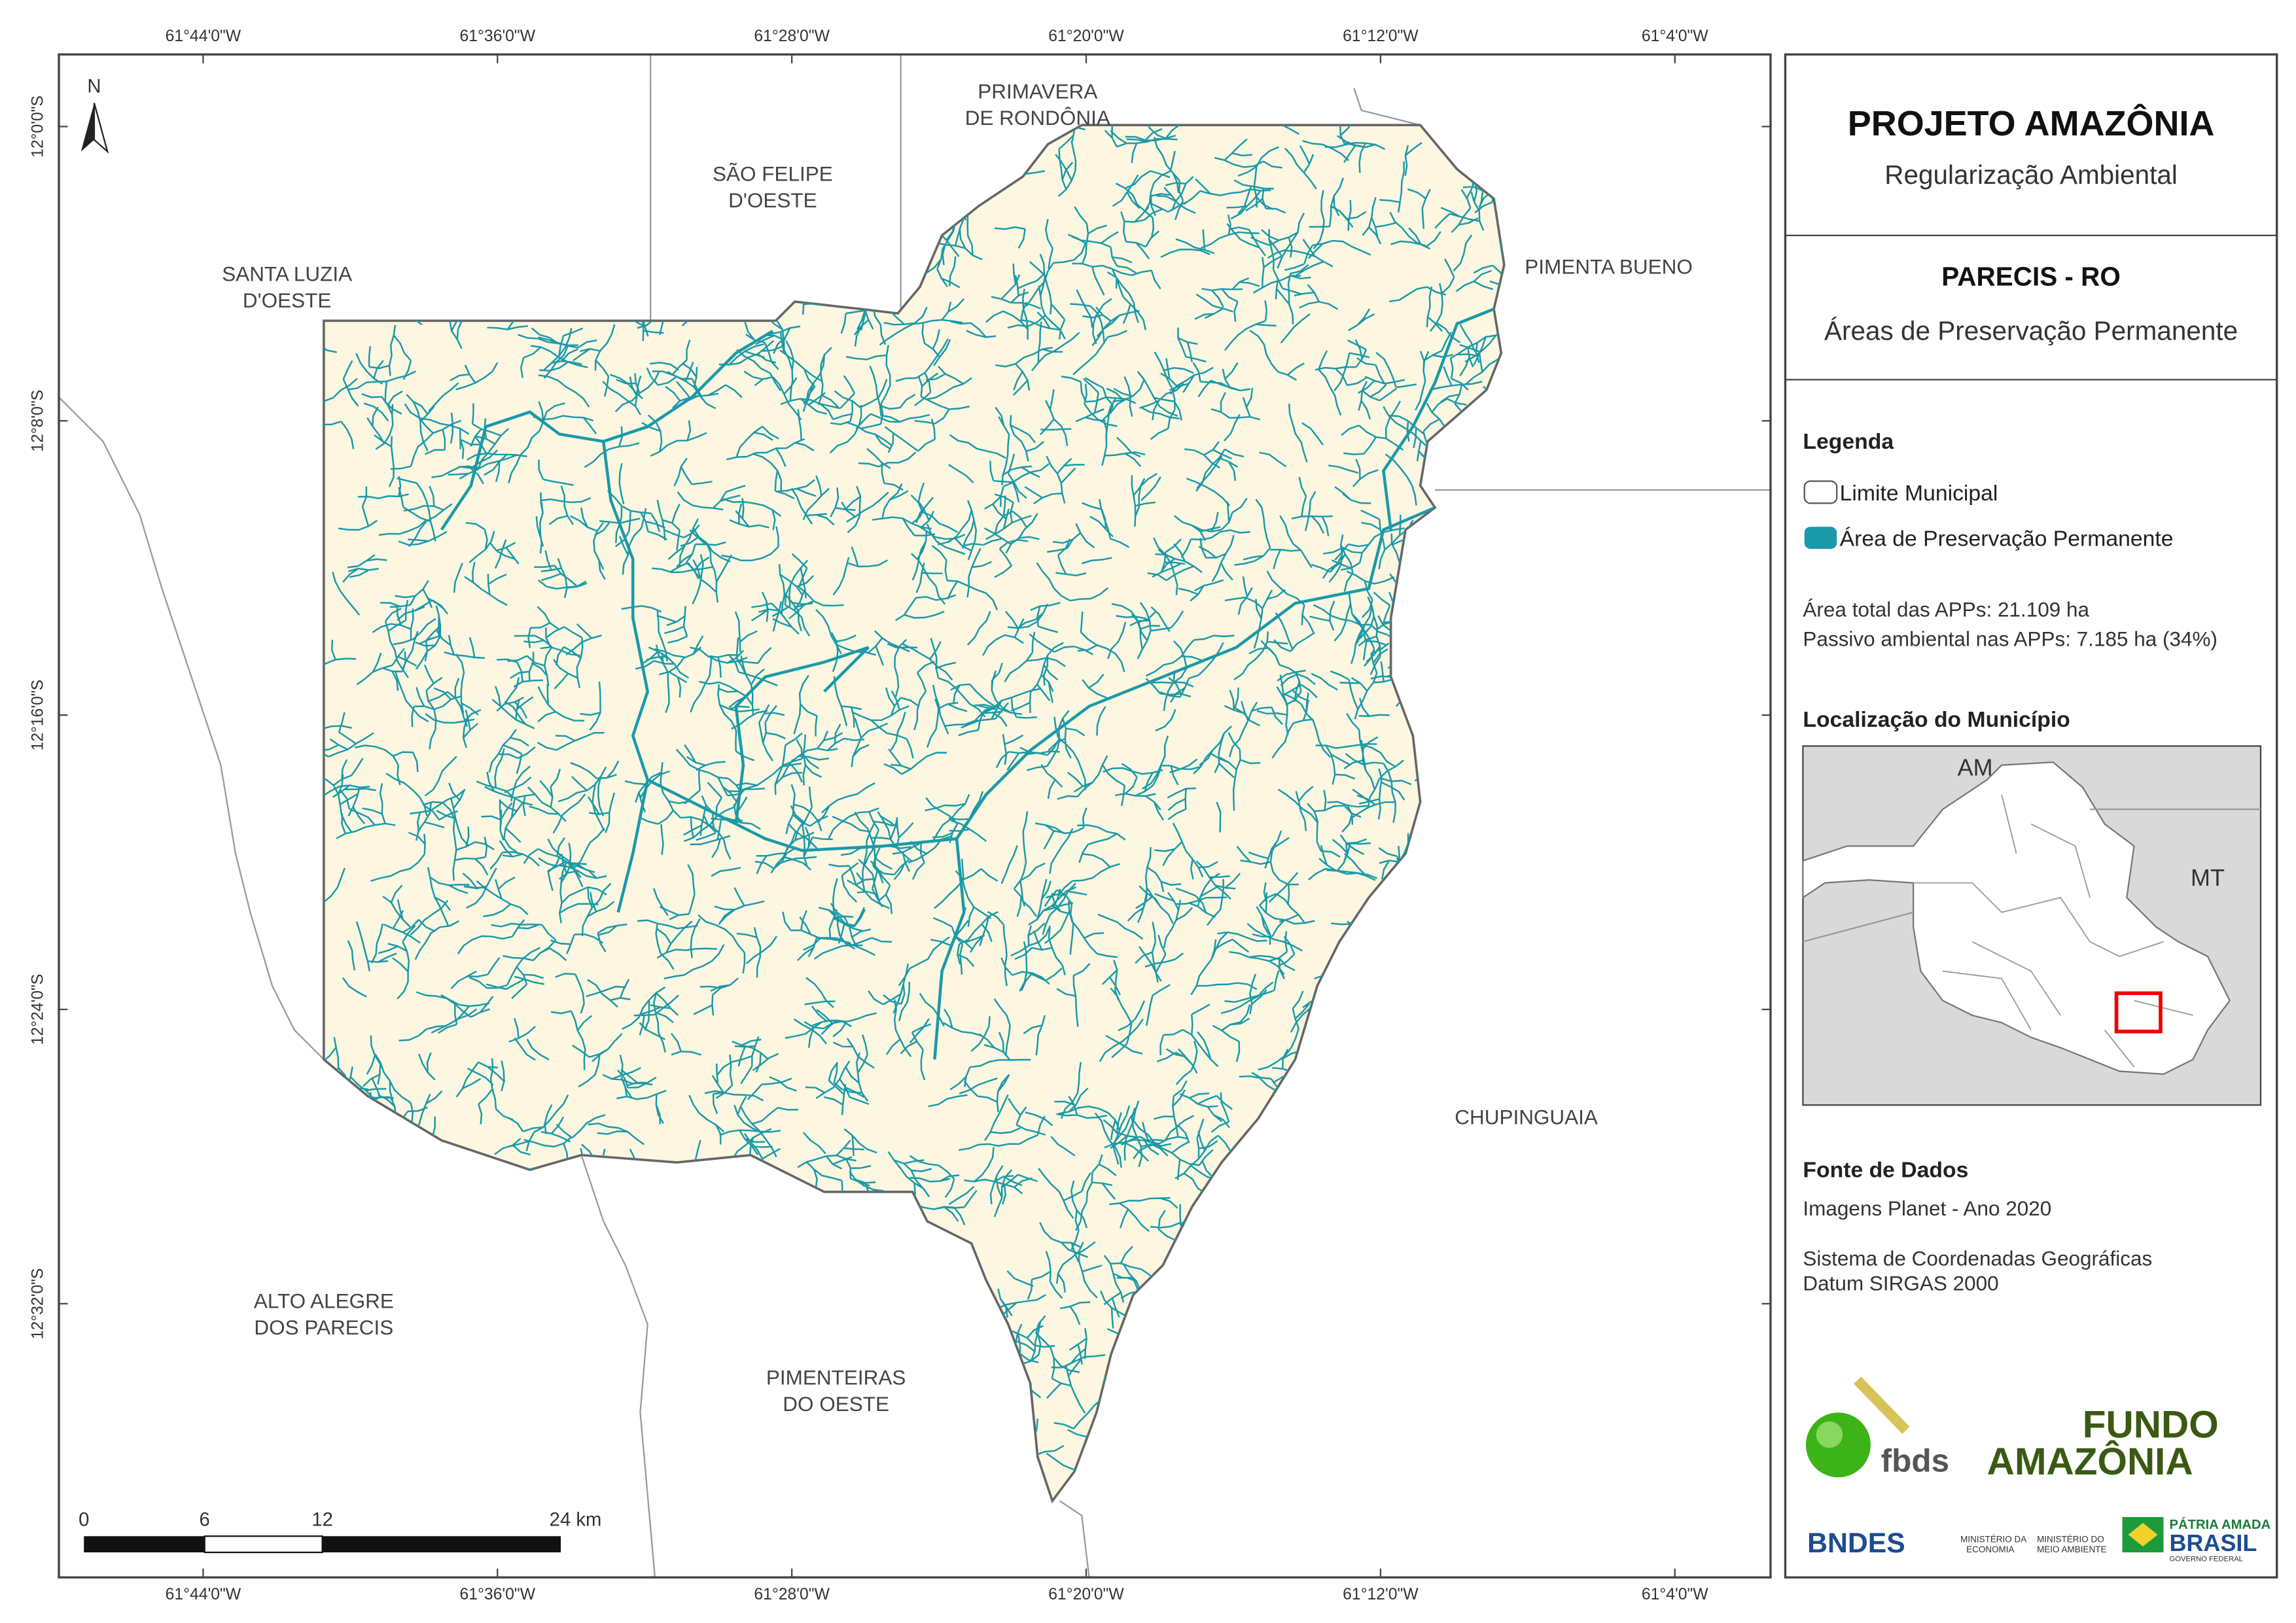  Describe the element at coordinates (2213, 1542) in the screenshot. I see `logo-text: BRASIL` at that location.